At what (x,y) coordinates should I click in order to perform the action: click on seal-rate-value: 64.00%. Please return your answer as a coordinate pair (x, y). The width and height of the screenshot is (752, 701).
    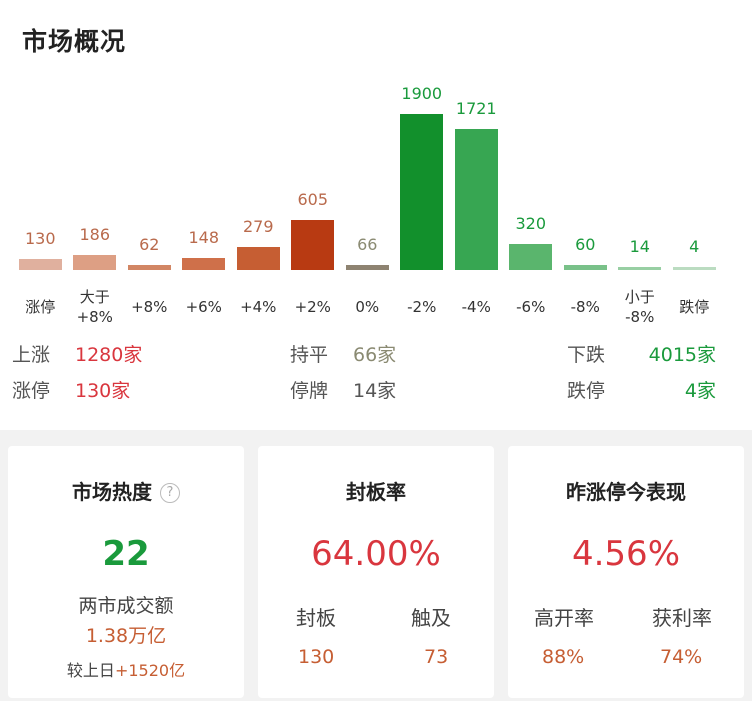
    Looking at the image, I should click on (376, 554).